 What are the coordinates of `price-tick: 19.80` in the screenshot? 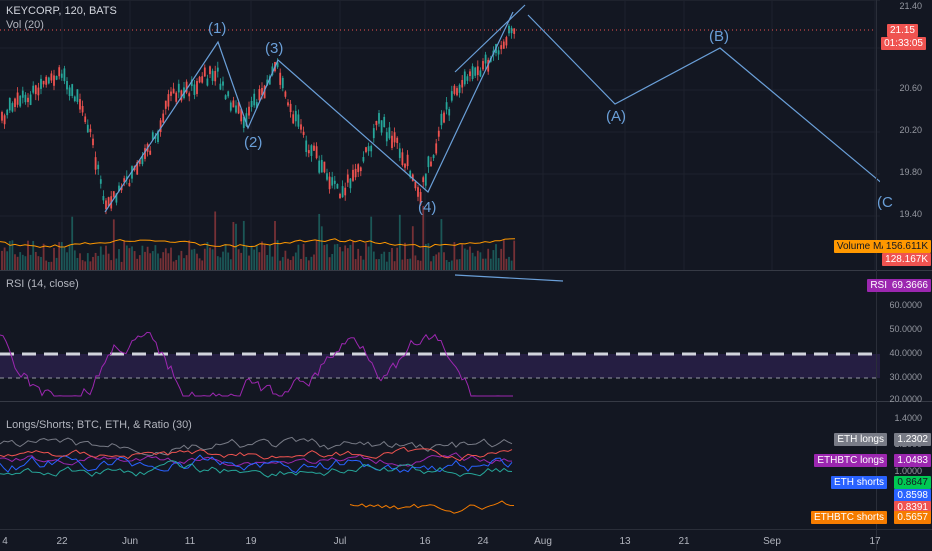 It's located at (910, 172).